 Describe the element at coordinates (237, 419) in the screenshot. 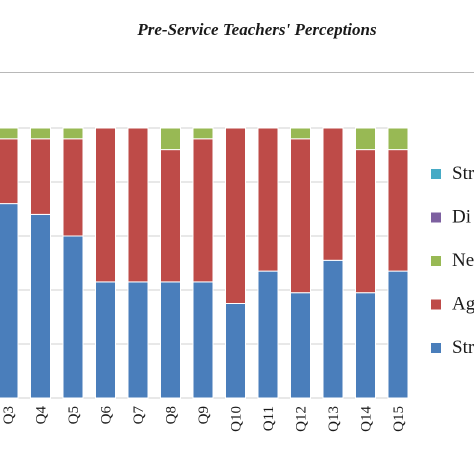

I see `x-tick-label: Q10` at that location.